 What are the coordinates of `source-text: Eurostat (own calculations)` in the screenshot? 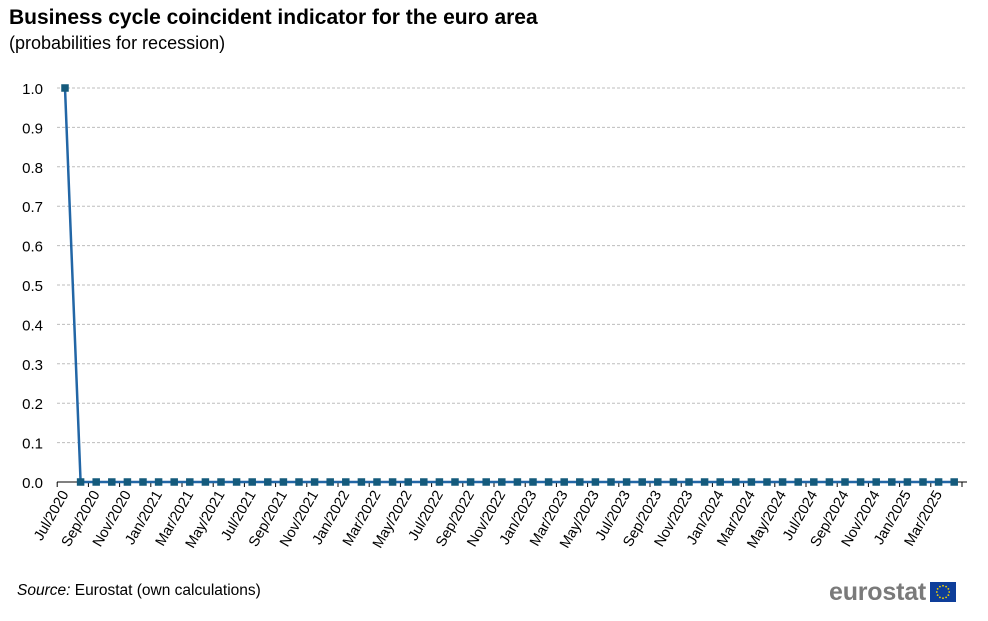 It's located at (165, 590).